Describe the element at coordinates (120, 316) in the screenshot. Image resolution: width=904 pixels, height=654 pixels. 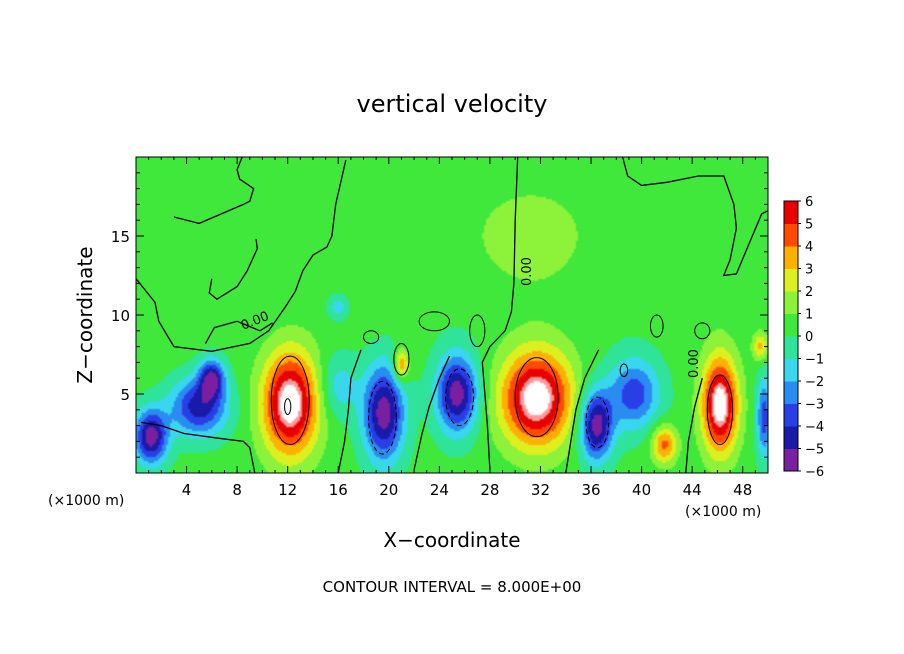
I see `y-tick-label-1: 10` at that location.